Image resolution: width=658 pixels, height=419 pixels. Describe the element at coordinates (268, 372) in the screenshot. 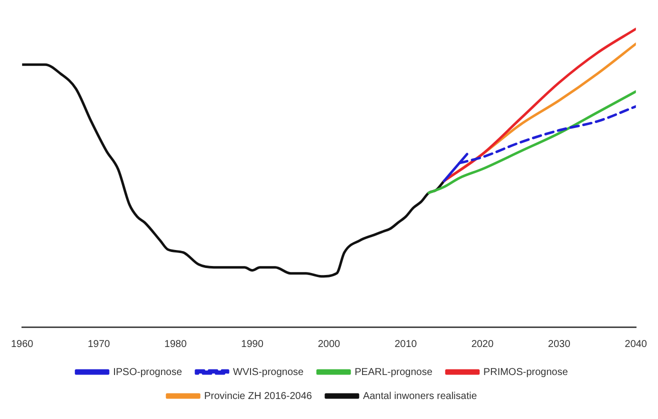

I see `legend-label: WVIS-prognose` at that location.